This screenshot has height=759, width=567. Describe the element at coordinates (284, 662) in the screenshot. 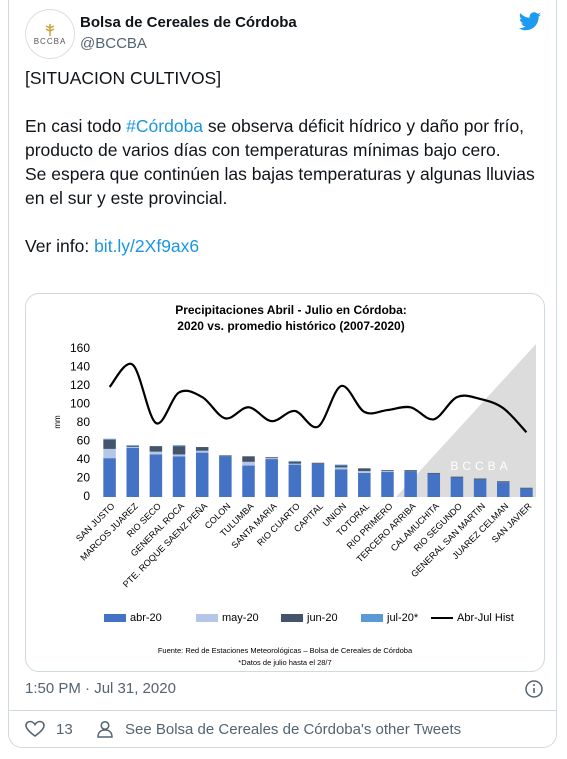

I see `note: *Datos de julio hasta el 28/7` at that location.